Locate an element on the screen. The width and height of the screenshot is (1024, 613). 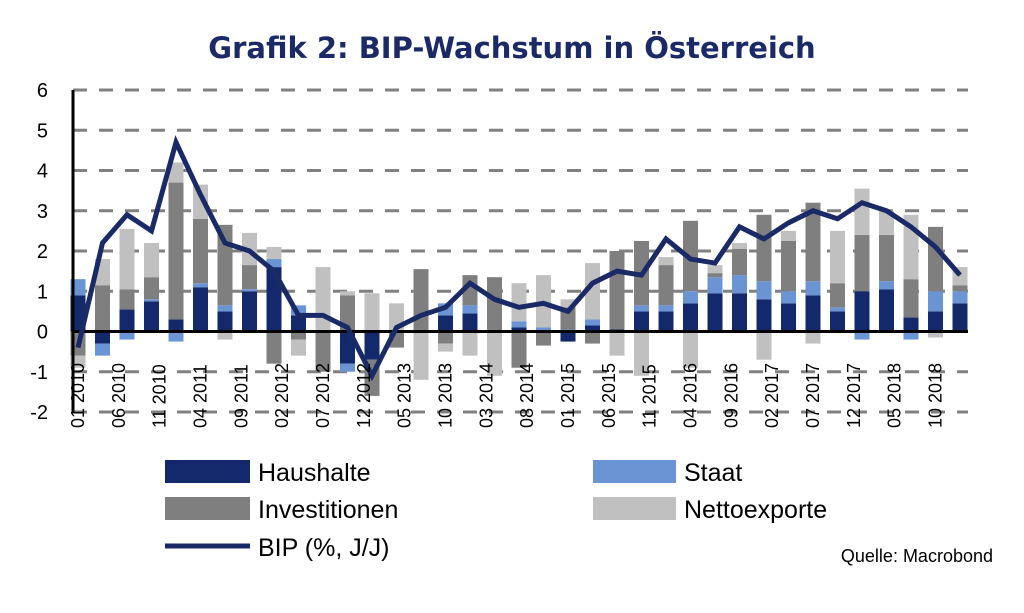
x-tick-label: 01 2010 is located at coordinates (78, 395).